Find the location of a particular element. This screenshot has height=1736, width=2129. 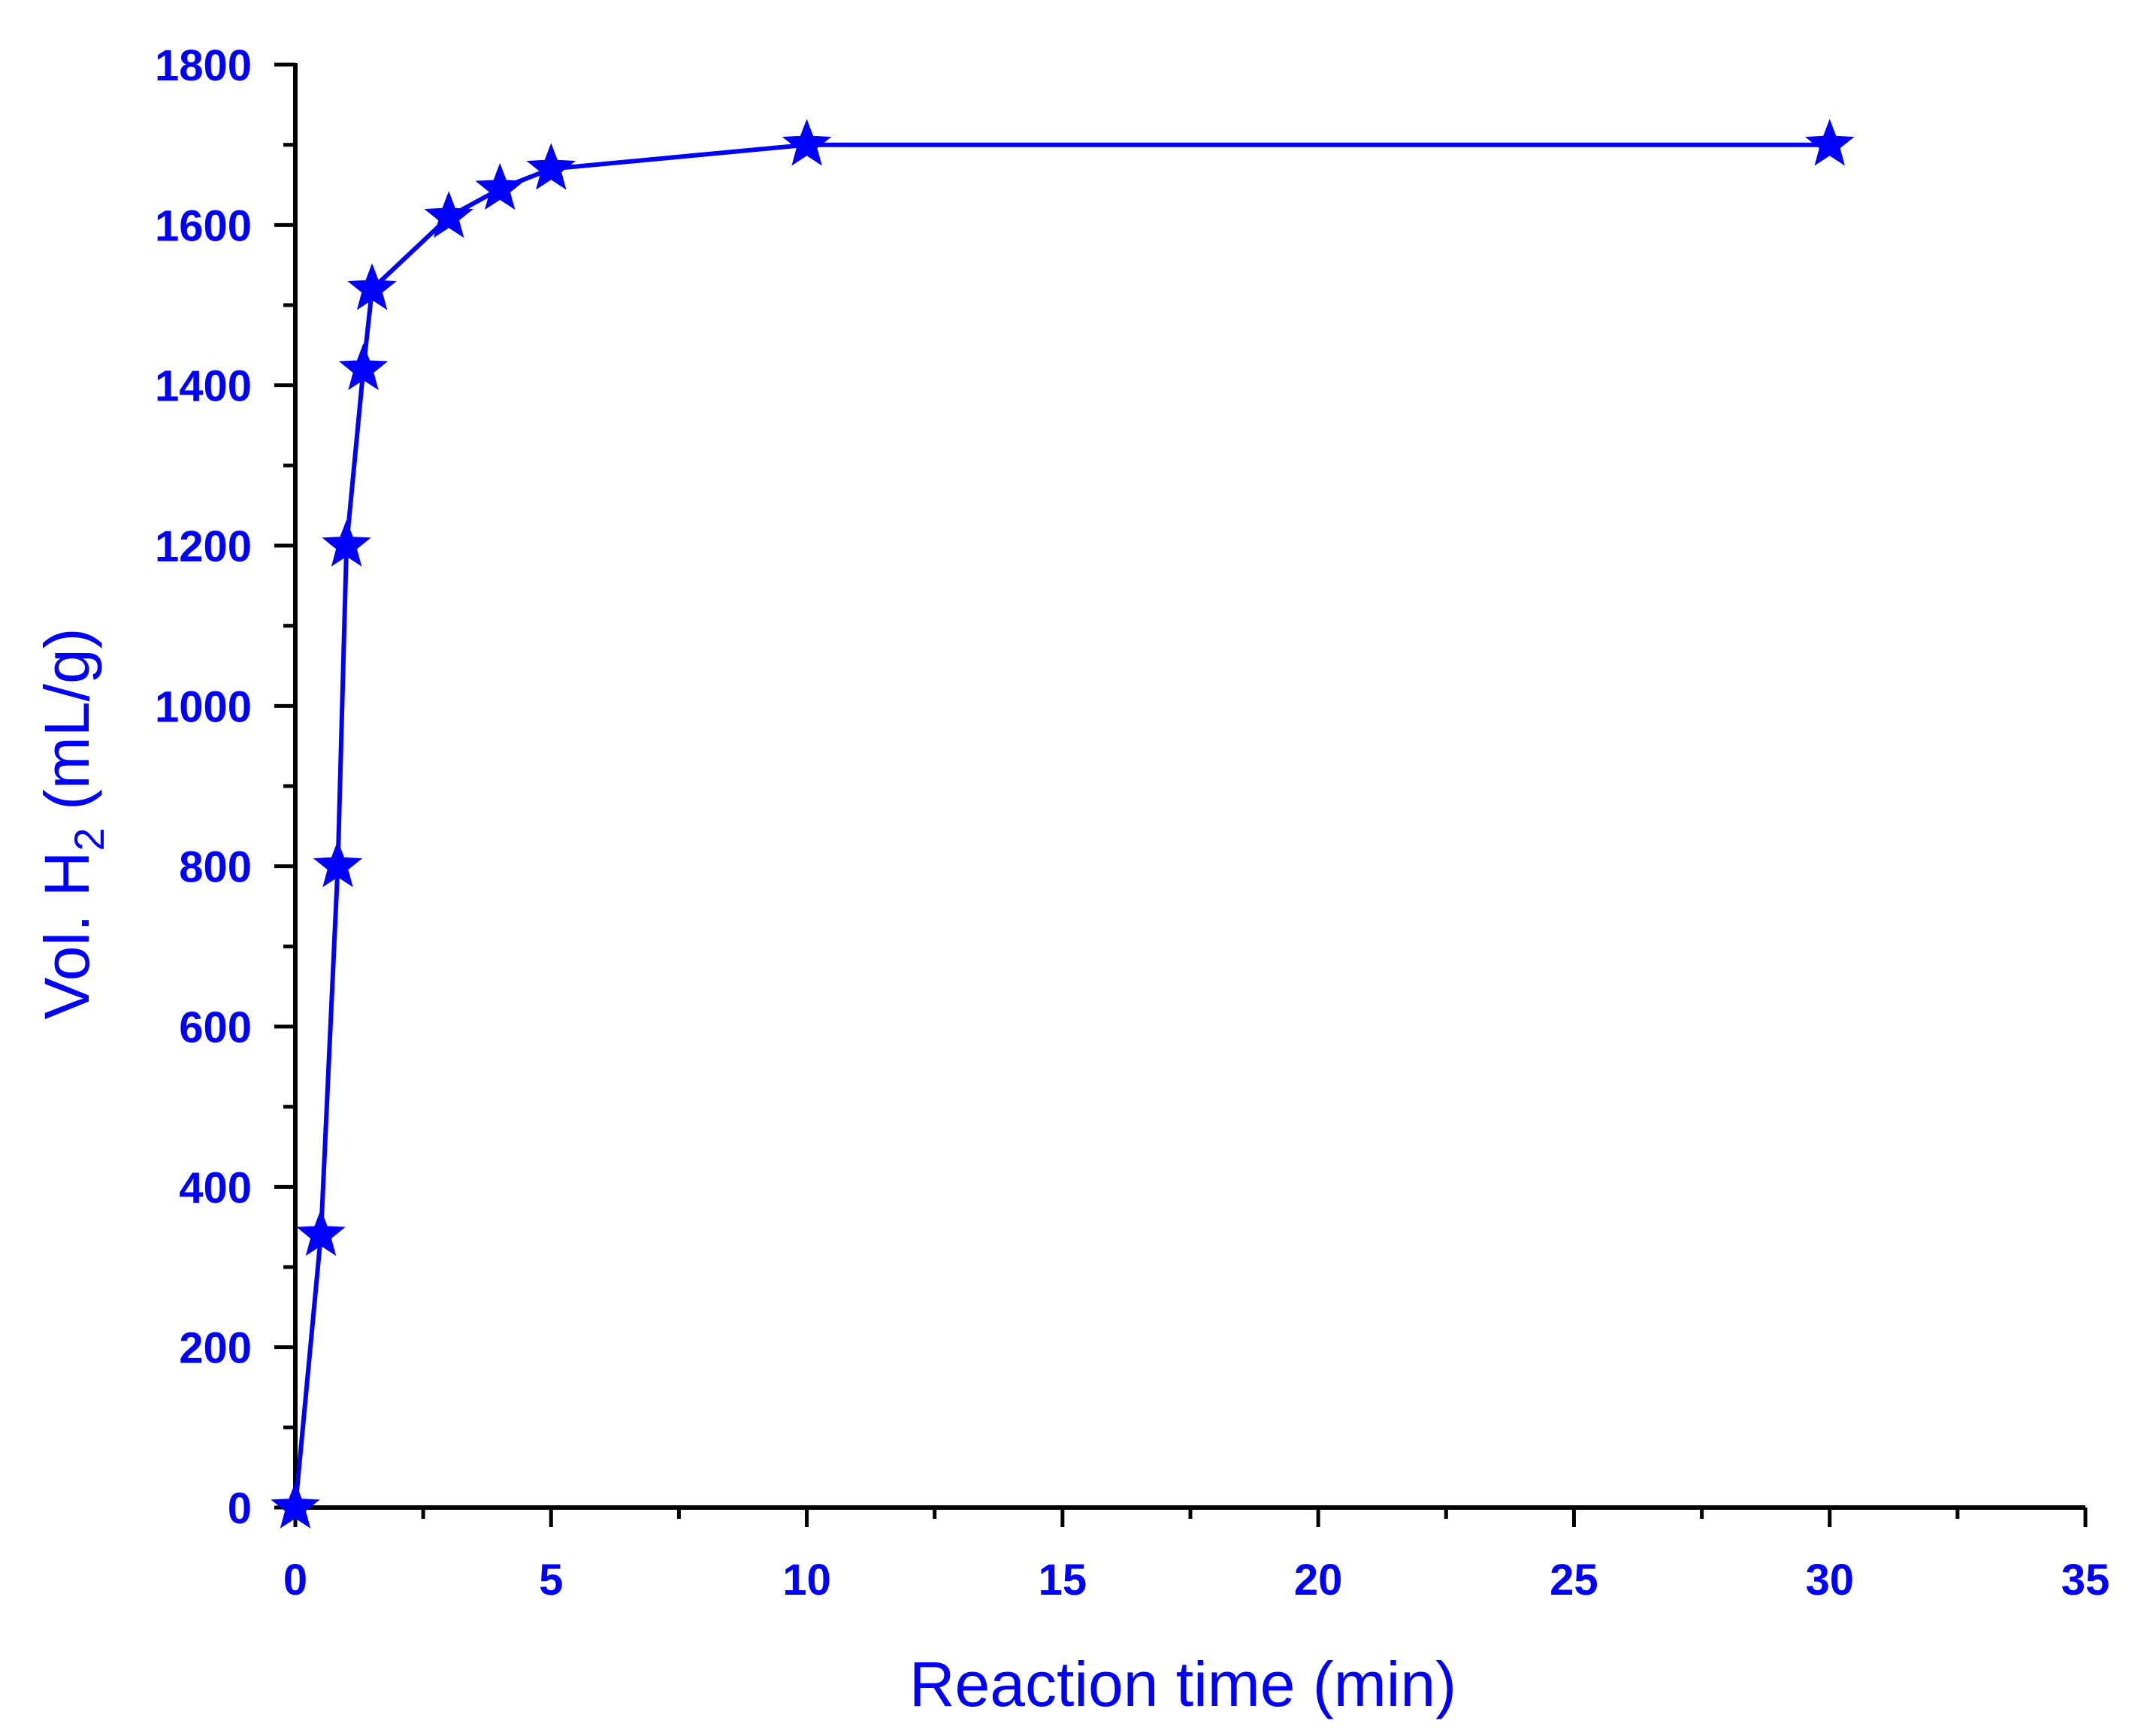

y-axis-title-prefix: Vol. H is located at coordinates (67, 935).